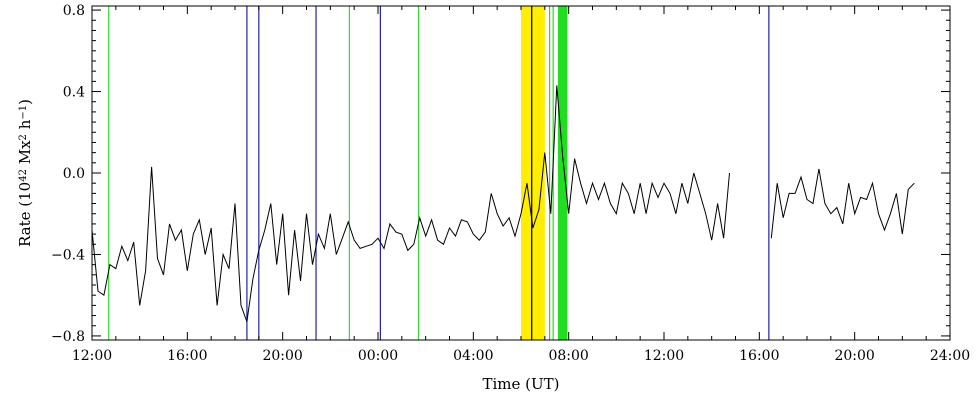 Image resolution: width=979 pixels, height=400 pixels. Describe the element at coordinates (23, 137) in the screenshot. I see `y-axis-title-superscript: 2` at that location.